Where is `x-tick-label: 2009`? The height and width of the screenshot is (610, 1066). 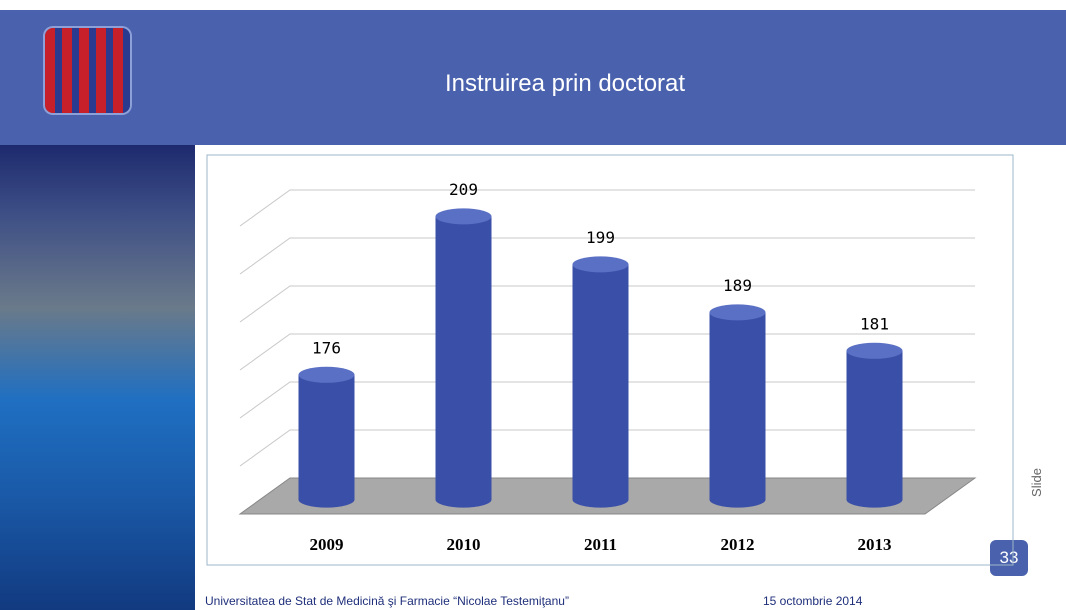 x-tick-label: 2009 is located at coordinates (327, 544).